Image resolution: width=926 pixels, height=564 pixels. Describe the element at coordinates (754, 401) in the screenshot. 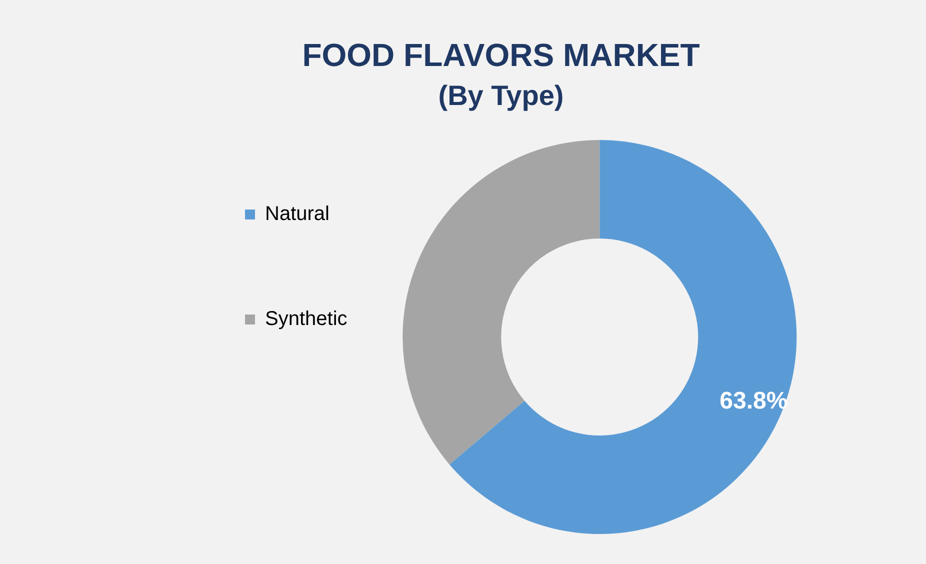

I see `data-label: 63.8%` at that location.